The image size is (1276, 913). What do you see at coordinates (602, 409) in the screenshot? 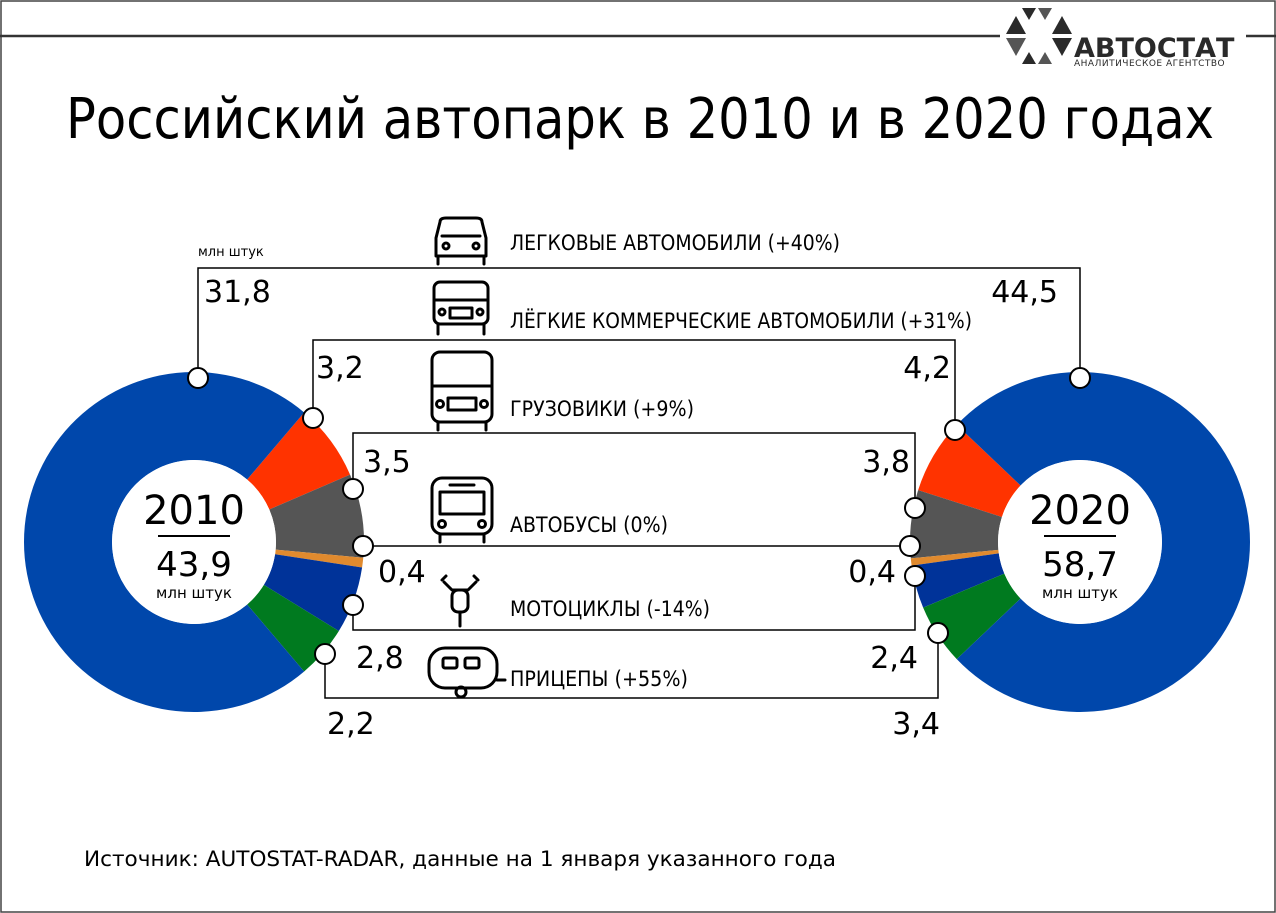
I see `category-label-trucks: ГРУЗОВИКИ (+9%)` at bounding box center [602, 409].